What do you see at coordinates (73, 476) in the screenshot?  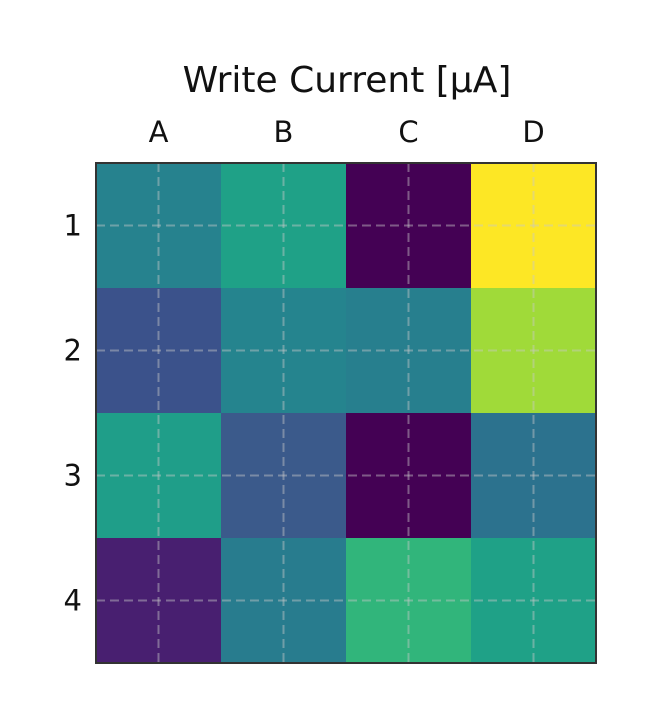 I see `y-tick-label: 3` at bounding box center [73, 476].